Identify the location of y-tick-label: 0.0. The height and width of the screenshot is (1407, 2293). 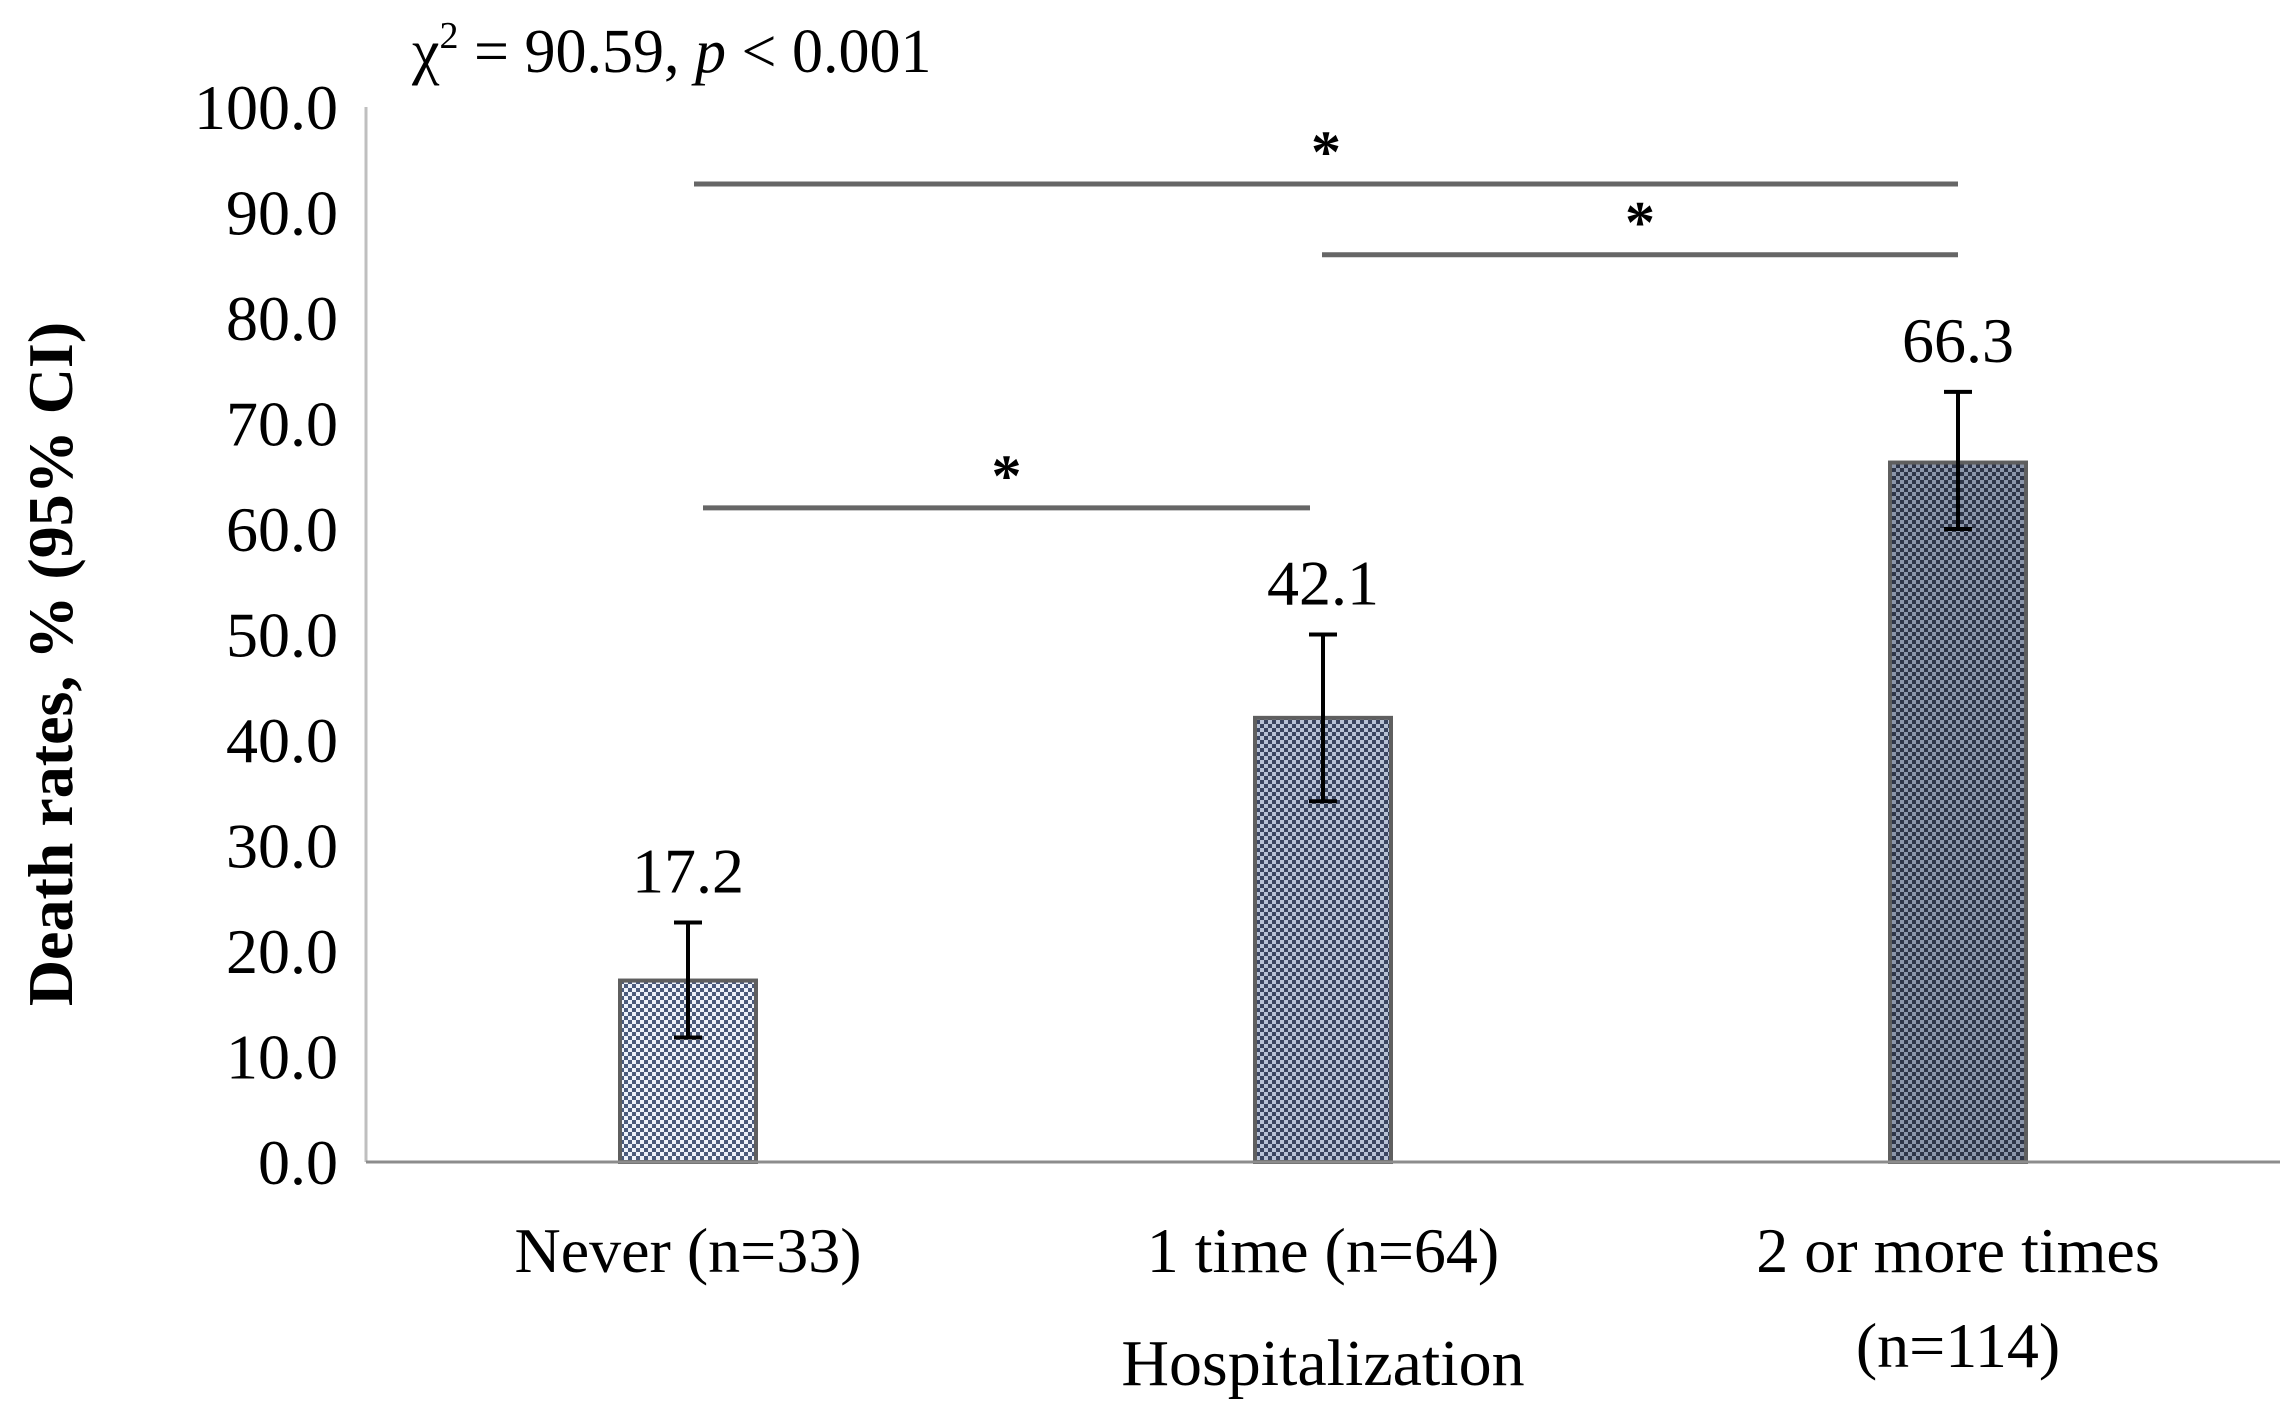
(298, 1162).